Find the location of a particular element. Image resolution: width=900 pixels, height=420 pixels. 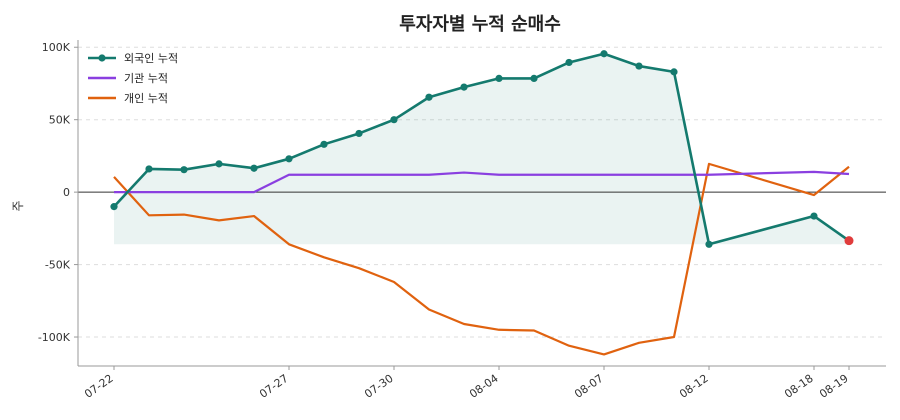

x-ticks: 07-22 07-27 07-30 08-04 08-07 08-12 08-18 08-19 is located at coordinates (466, 383).